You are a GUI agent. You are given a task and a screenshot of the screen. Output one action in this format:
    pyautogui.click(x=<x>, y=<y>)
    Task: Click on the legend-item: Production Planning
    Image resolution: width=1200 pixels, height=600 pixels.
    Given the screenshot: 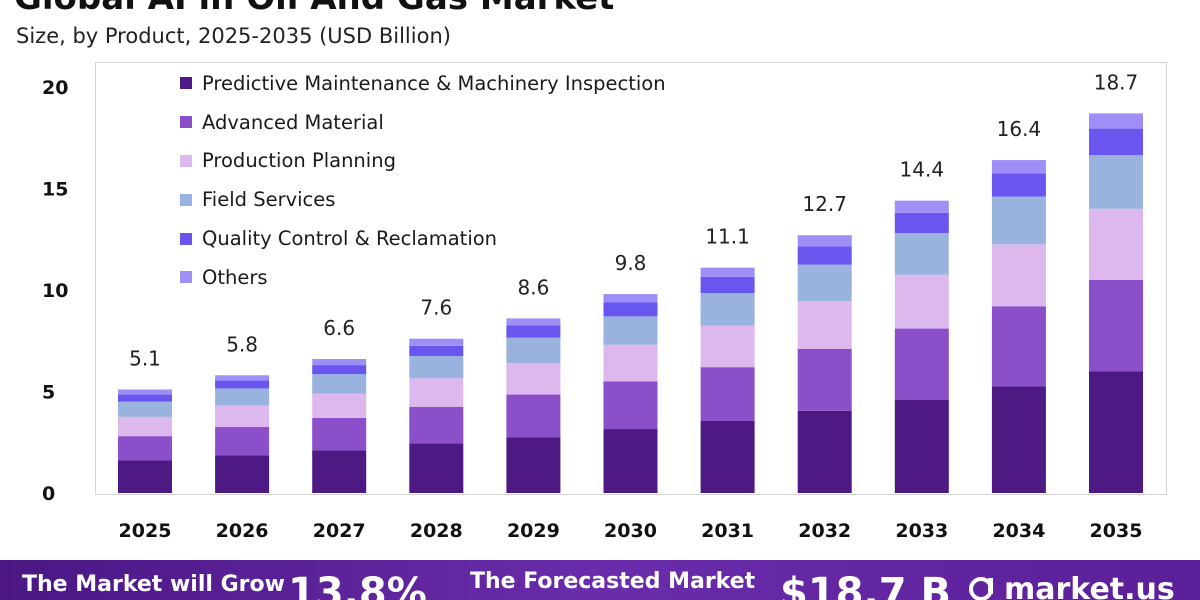 What is the action you would take?
    pyautogui.click(x=423, y=161)
    